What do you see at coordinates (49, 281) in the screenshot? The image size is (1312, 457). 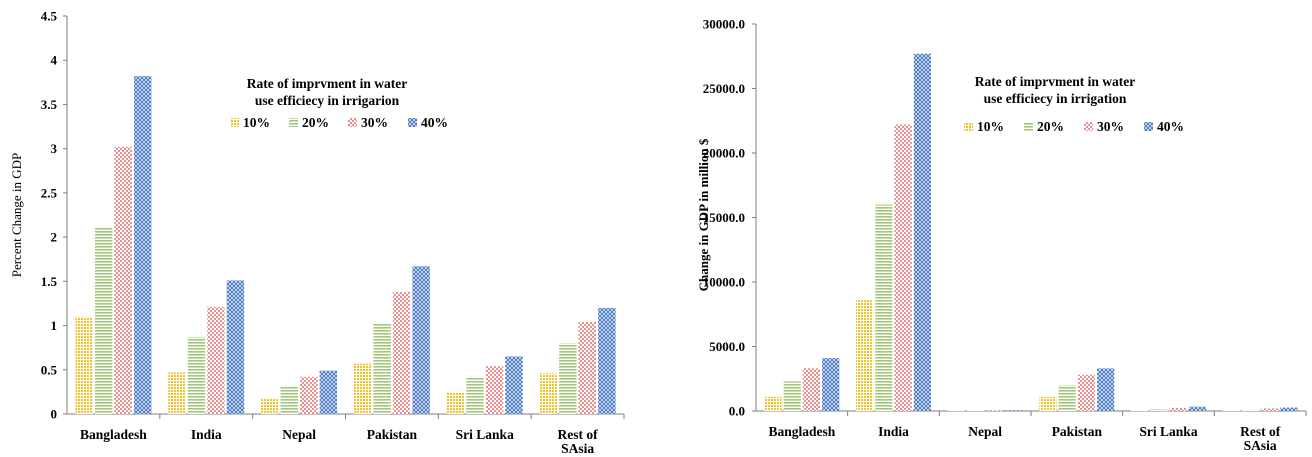 I see `y-tick-label: 1.5` at bounding box center [49, 281].